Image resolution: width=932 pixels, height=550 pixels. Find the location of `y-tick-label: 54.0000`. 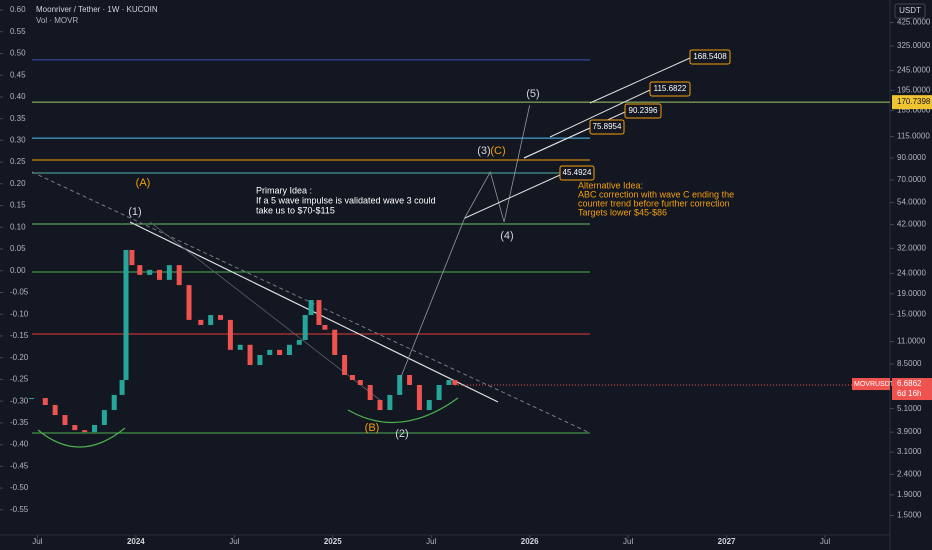

y-tick-label: 54.0000 is located at coordinates (911, 202).